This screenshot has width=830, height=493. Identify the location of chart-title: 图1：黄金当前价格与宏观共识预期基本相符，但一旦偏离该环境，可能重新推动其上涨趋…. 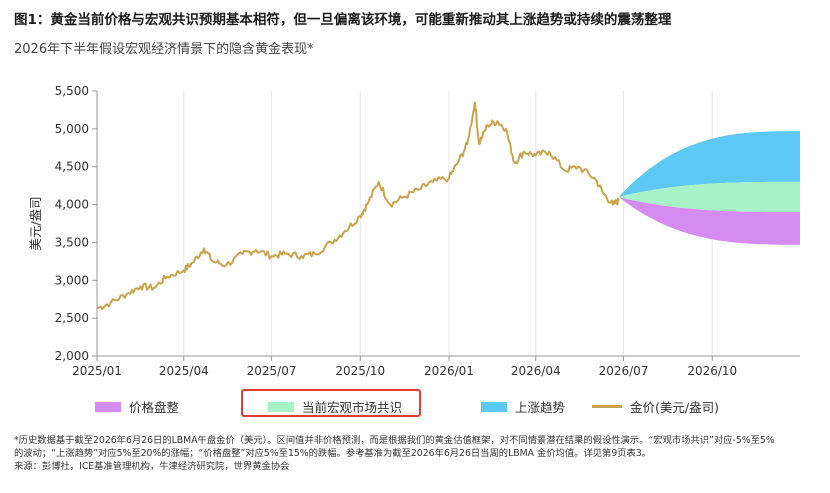
(343, 20).